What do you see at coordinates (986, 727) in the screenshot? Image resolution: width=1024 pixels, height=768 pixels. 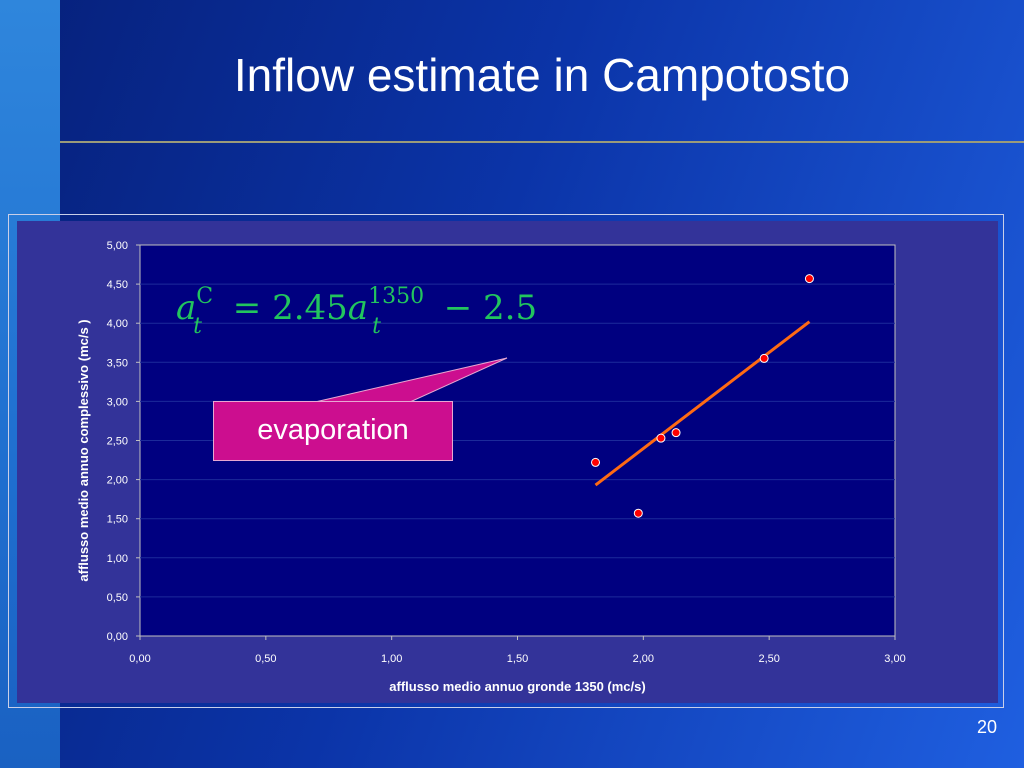 I see `page-number: 20` at bounding box center [986, 727].